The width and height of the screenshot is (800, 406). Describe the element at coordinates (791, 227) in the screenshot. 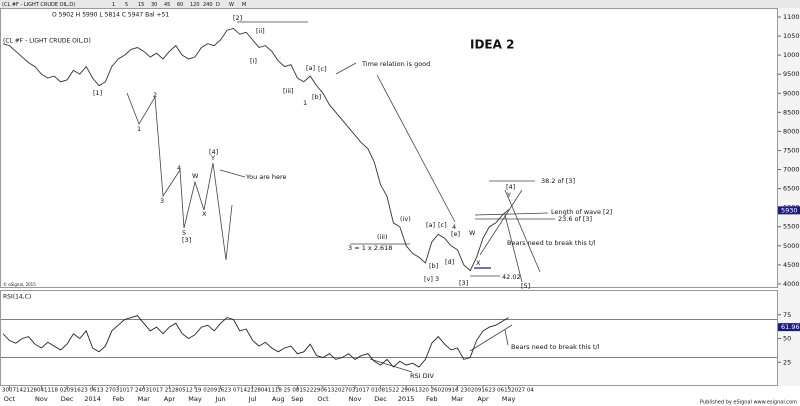

I see `y-tick-label: 5500` at that location.